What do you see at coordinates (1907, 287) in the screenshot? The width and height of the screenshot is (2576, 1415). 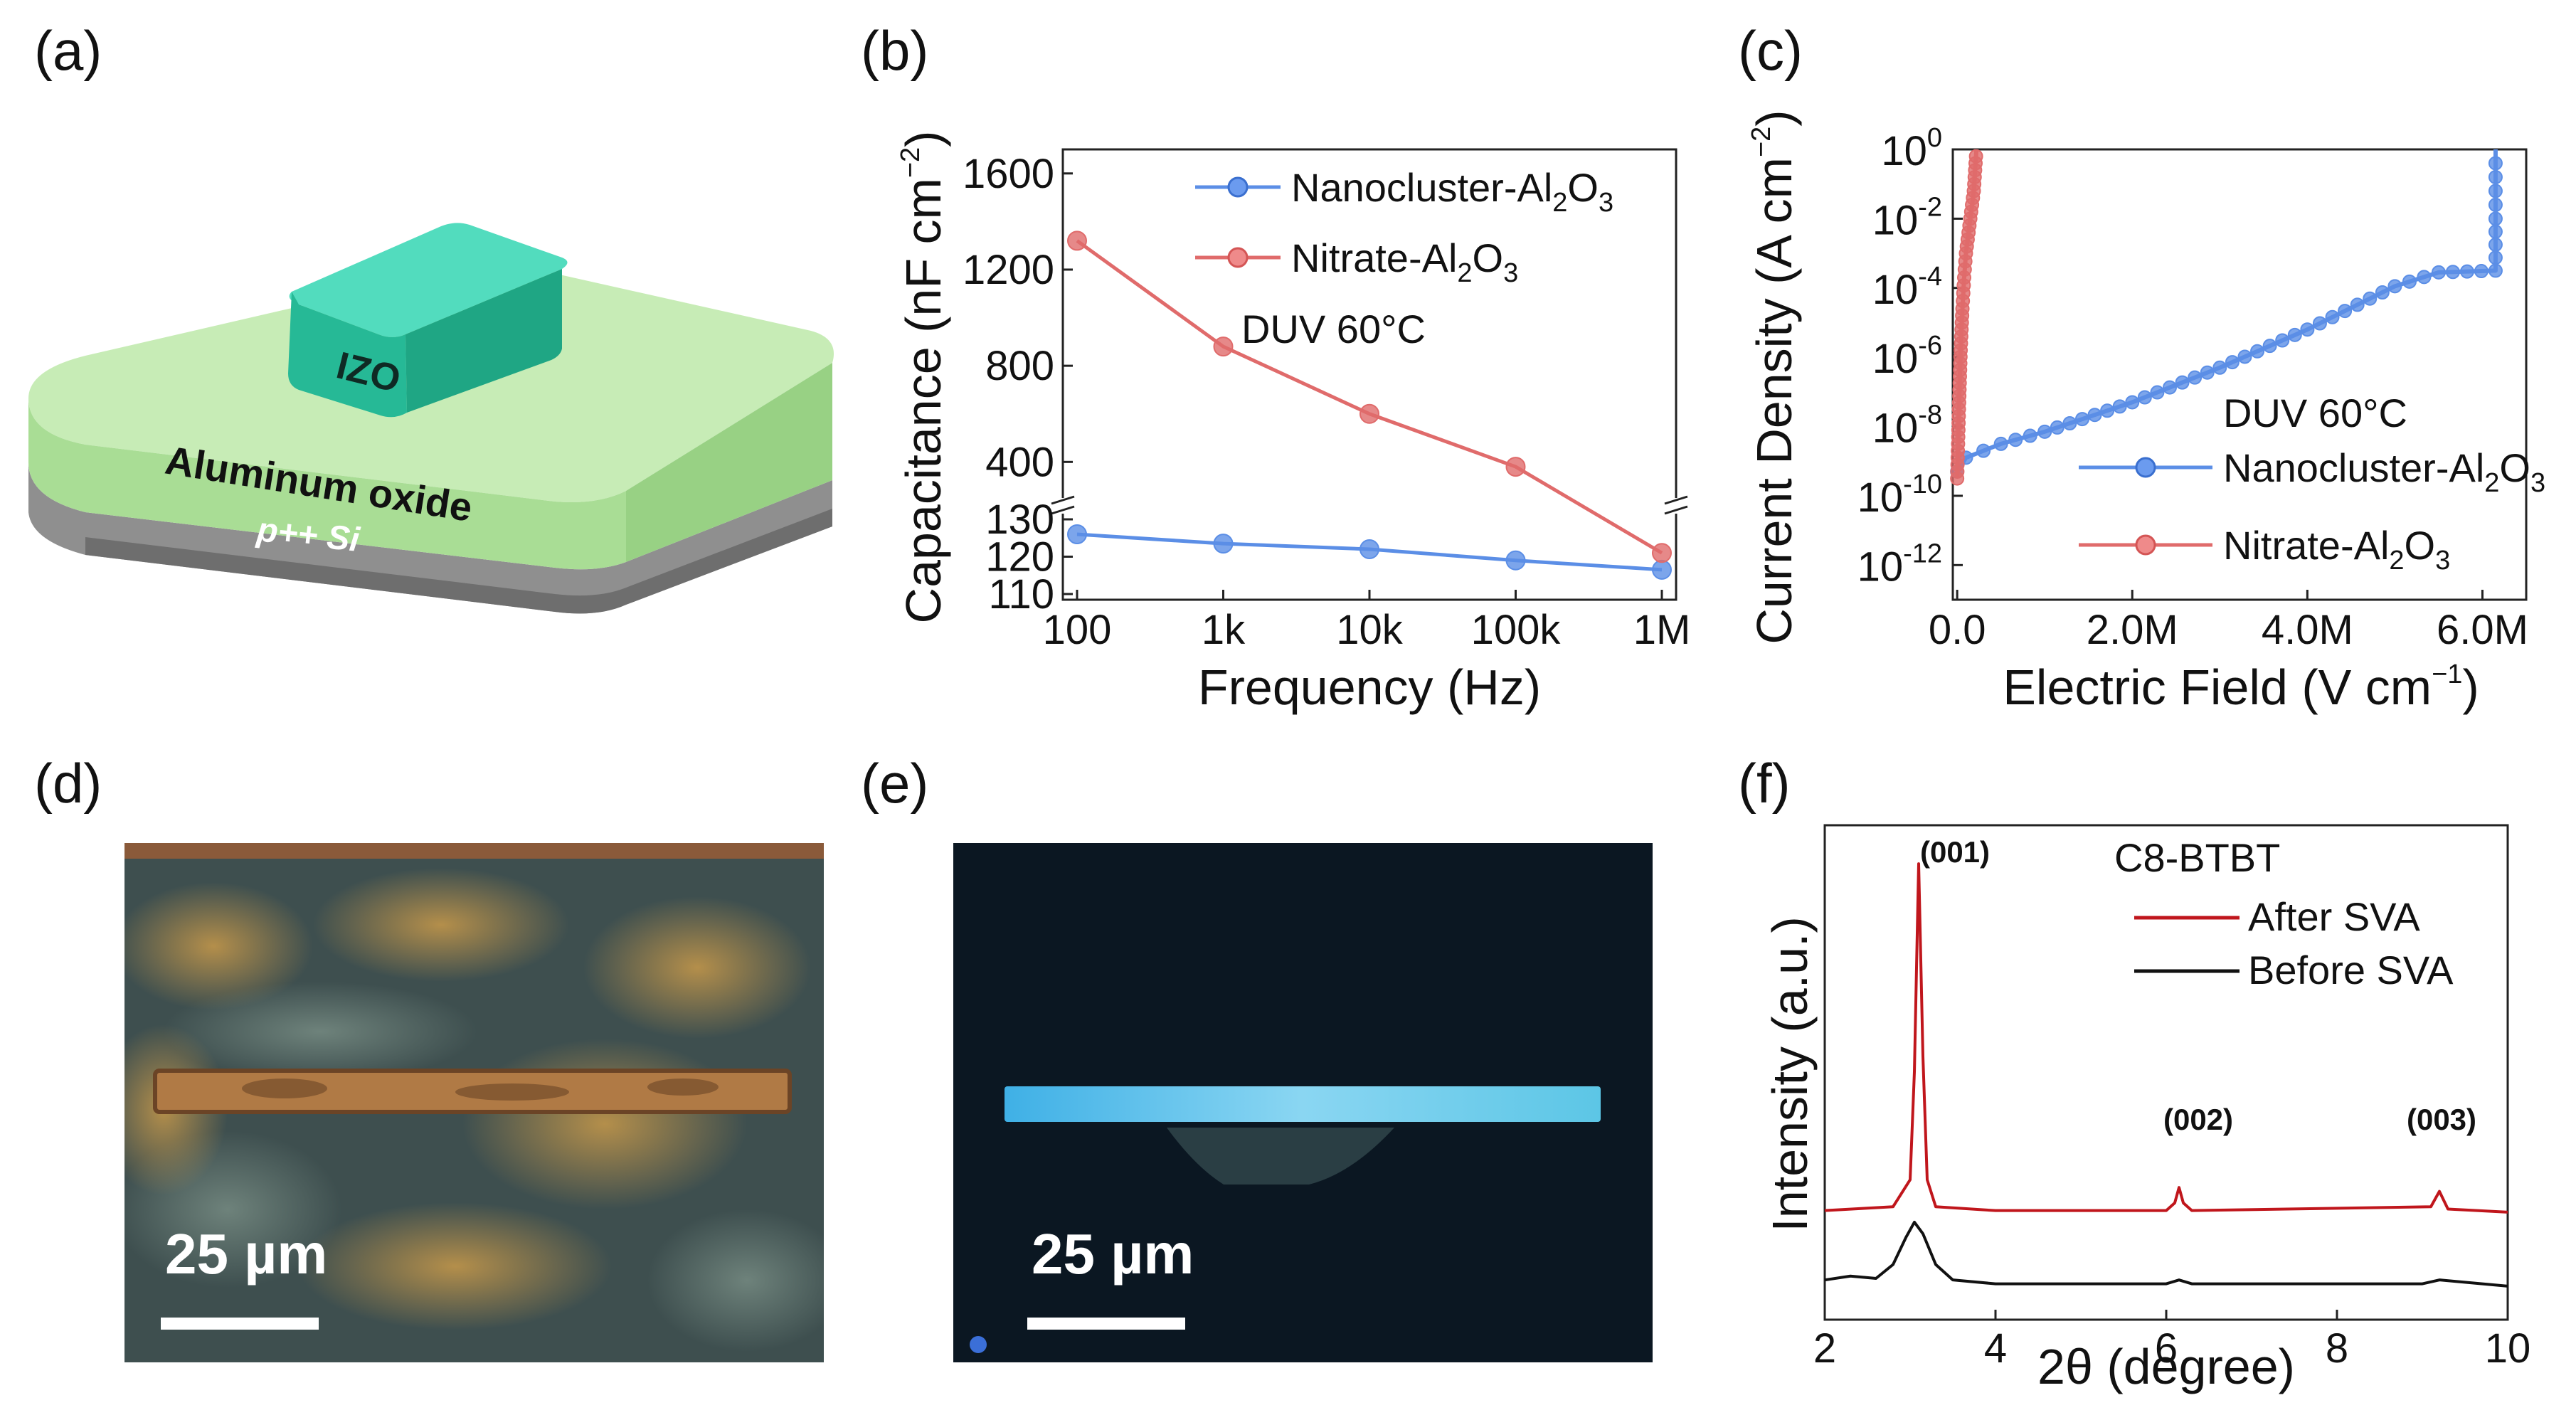 I see `c-ytick-label: 10⁻⁴` at bounding box center [1907, 287].